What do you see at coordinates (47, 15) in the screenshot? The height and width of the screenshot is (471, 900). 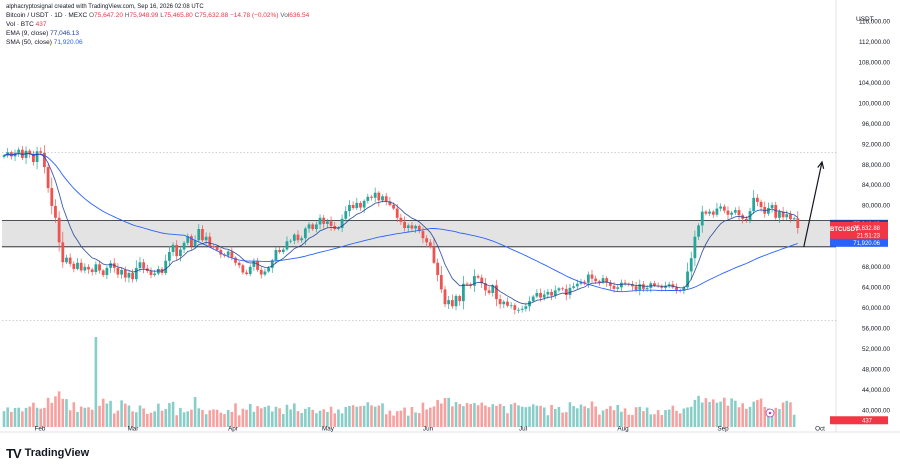 I see `symbol-title: Bitcoin / USDT · 1D · MEXC` at bounding box center [47, 15].